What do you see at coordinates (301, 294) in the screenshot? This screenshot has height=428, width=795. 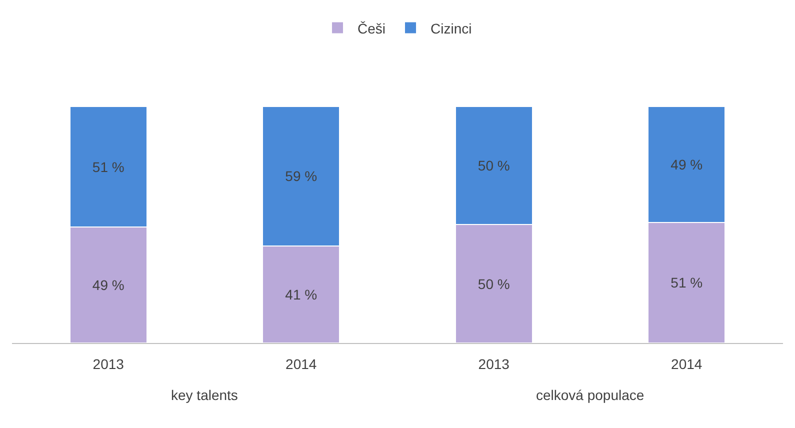 I see `data-label: 41 %` at bounding box center [301, 294].